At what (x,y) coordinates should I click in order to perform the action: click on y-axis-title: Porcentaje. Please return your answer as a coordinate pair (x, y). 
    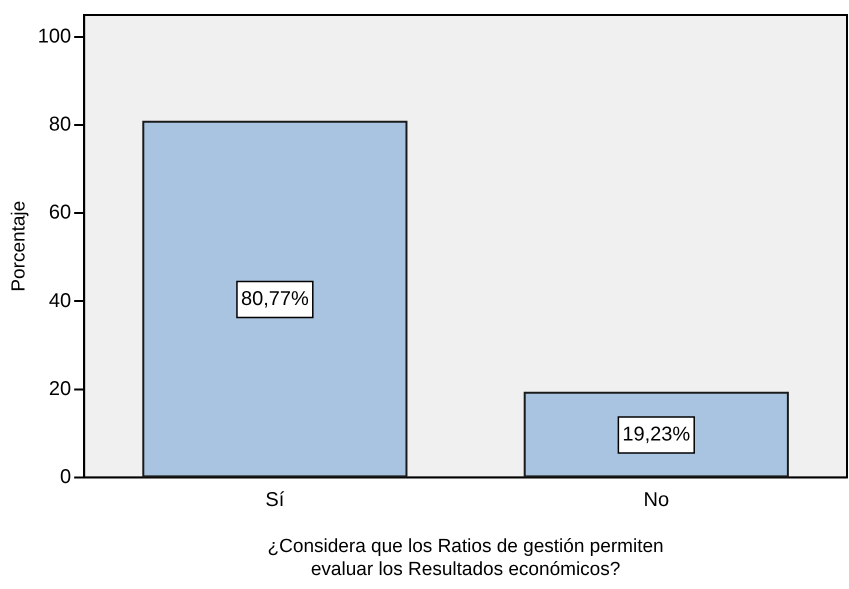
    Looking at the image, I should click on (19, 246).